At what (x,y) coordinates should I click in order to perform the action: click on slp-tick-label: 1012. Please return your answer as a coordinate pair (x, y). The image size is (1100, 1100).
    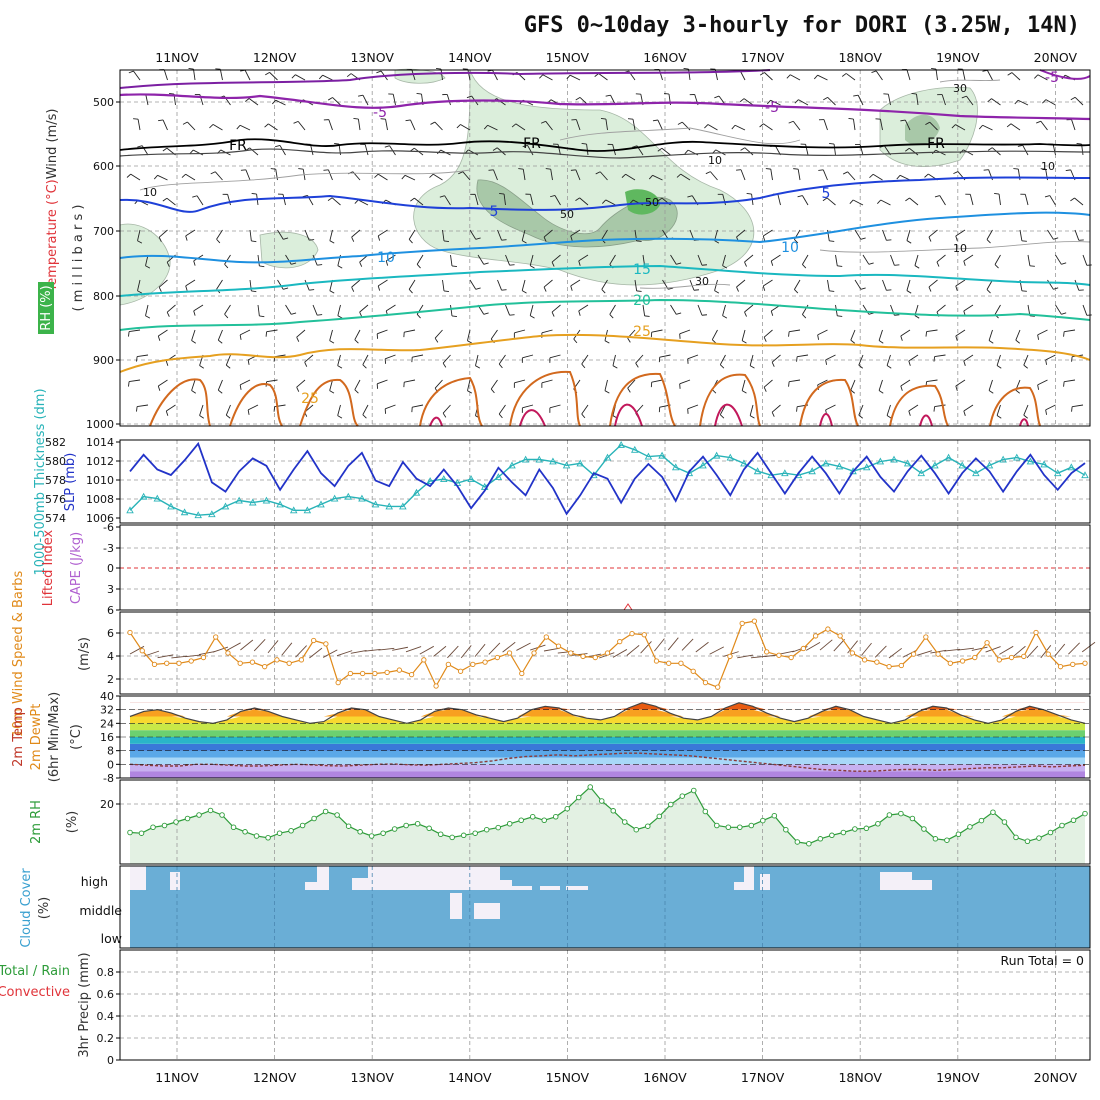
    Looking at the image, I should click on (100, 461).